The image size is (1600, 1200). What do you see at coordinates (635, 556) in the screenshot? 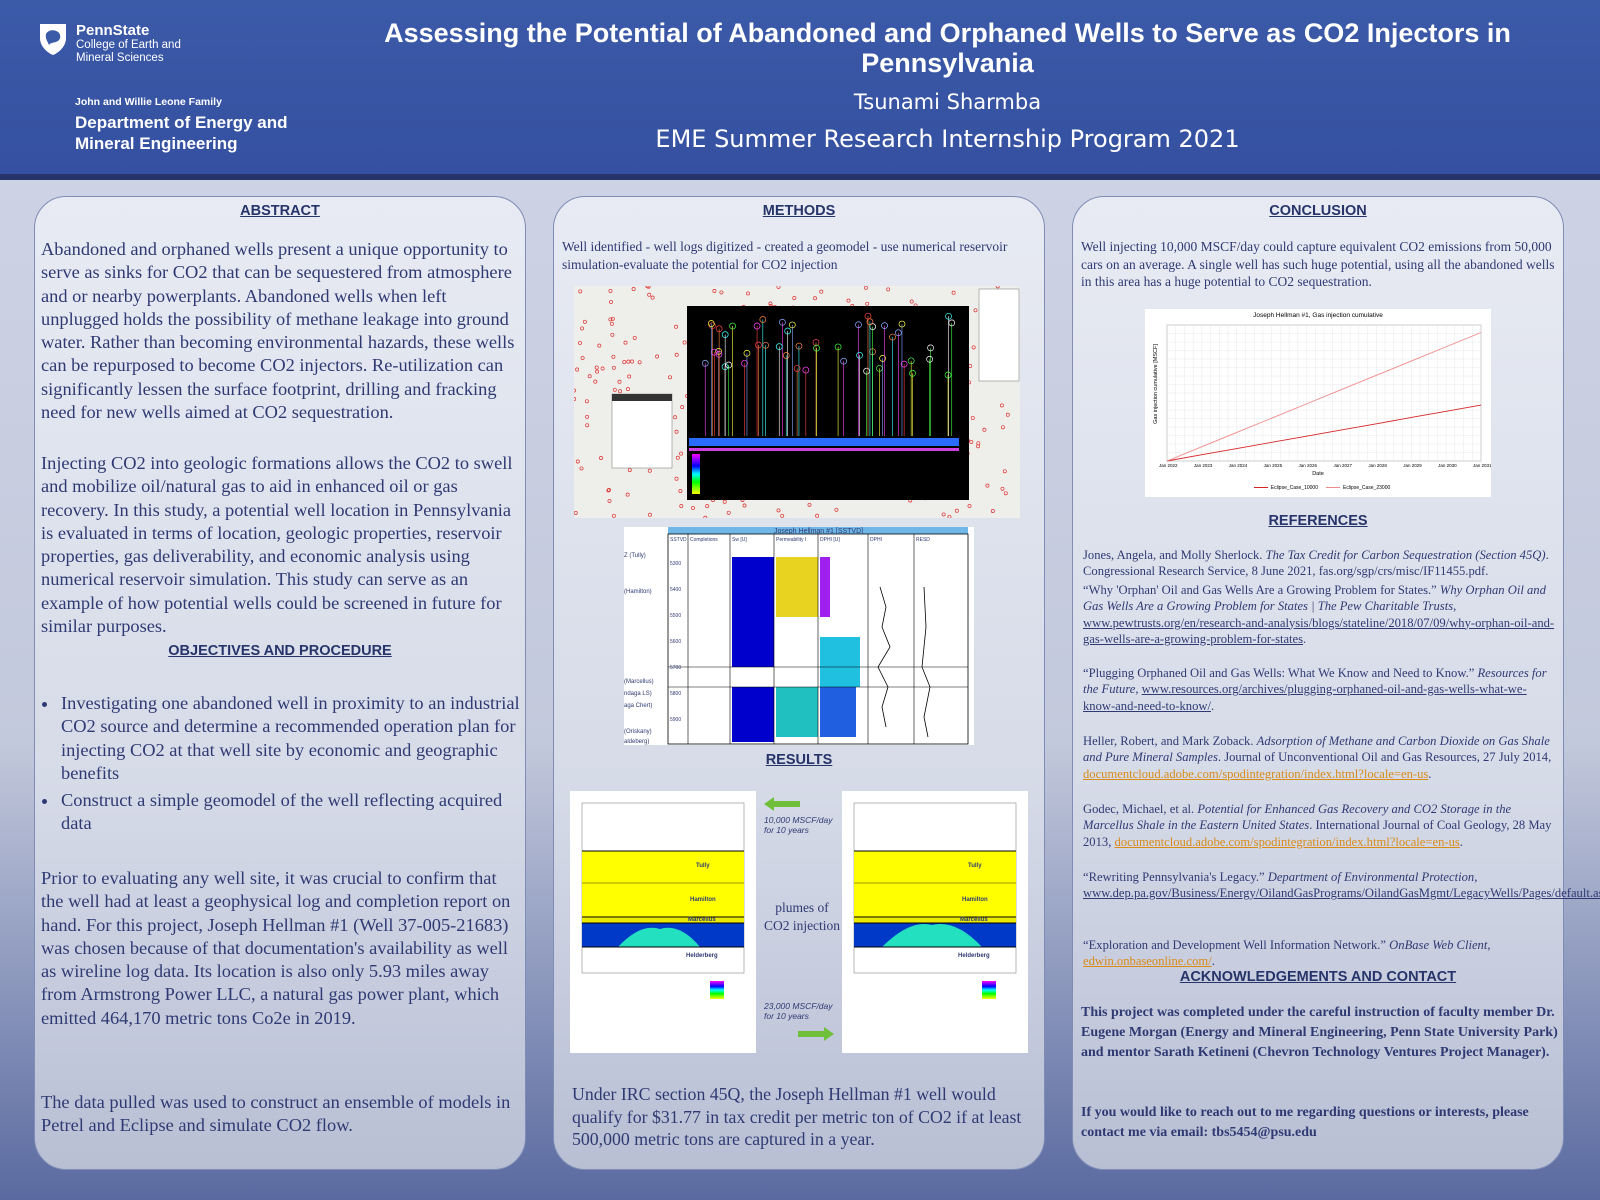
I see `log-top: Z (Tully)` at bounding box center [635, 556].